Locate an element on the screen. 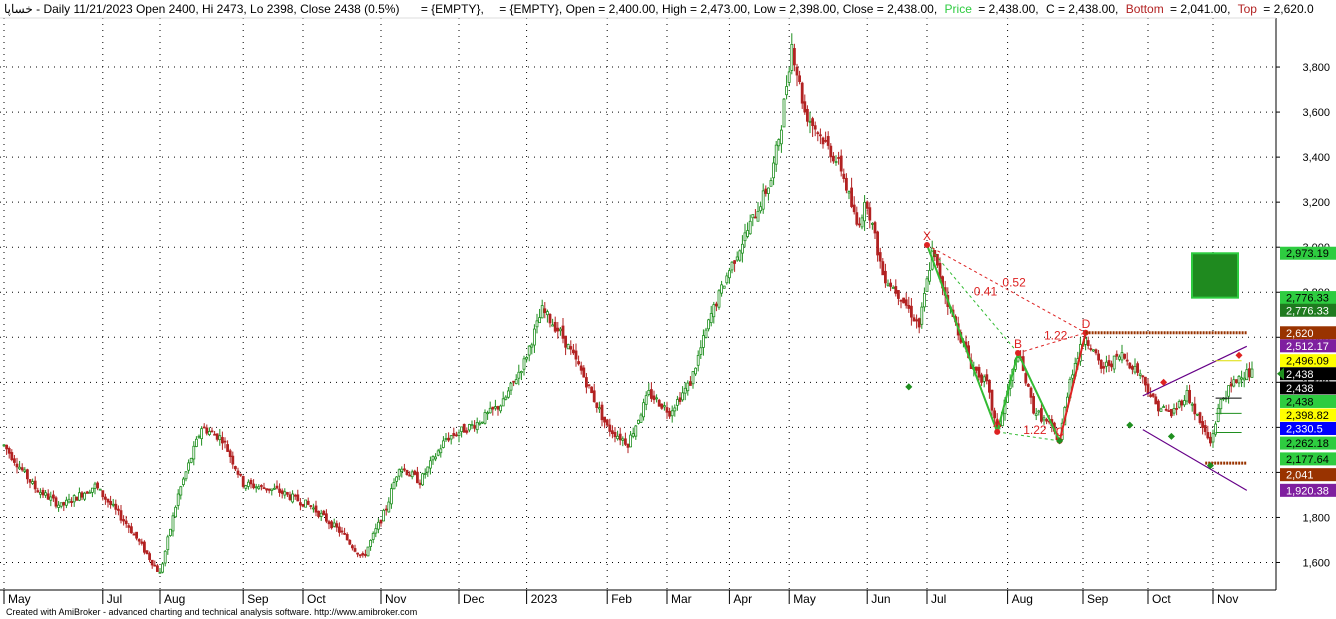 The width and height of the screenshot is (1336, 619). header-price-label: Price is located at coordinates (959, 9).